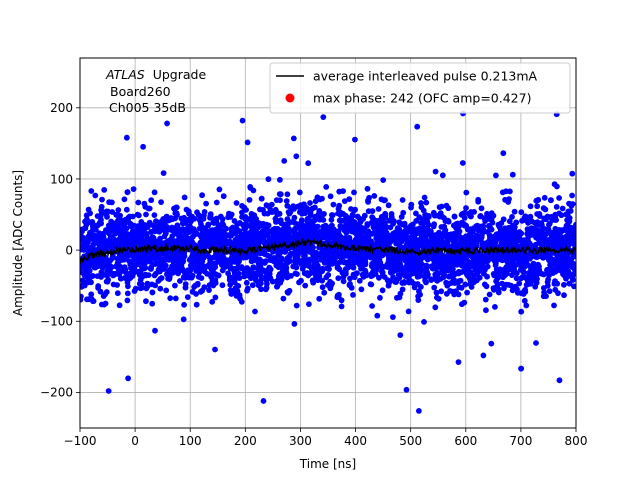 Image resolution: width=640 pixels, height=480 pixels. I want to click on x-axis-label: Time [ns], so click(327, 464).